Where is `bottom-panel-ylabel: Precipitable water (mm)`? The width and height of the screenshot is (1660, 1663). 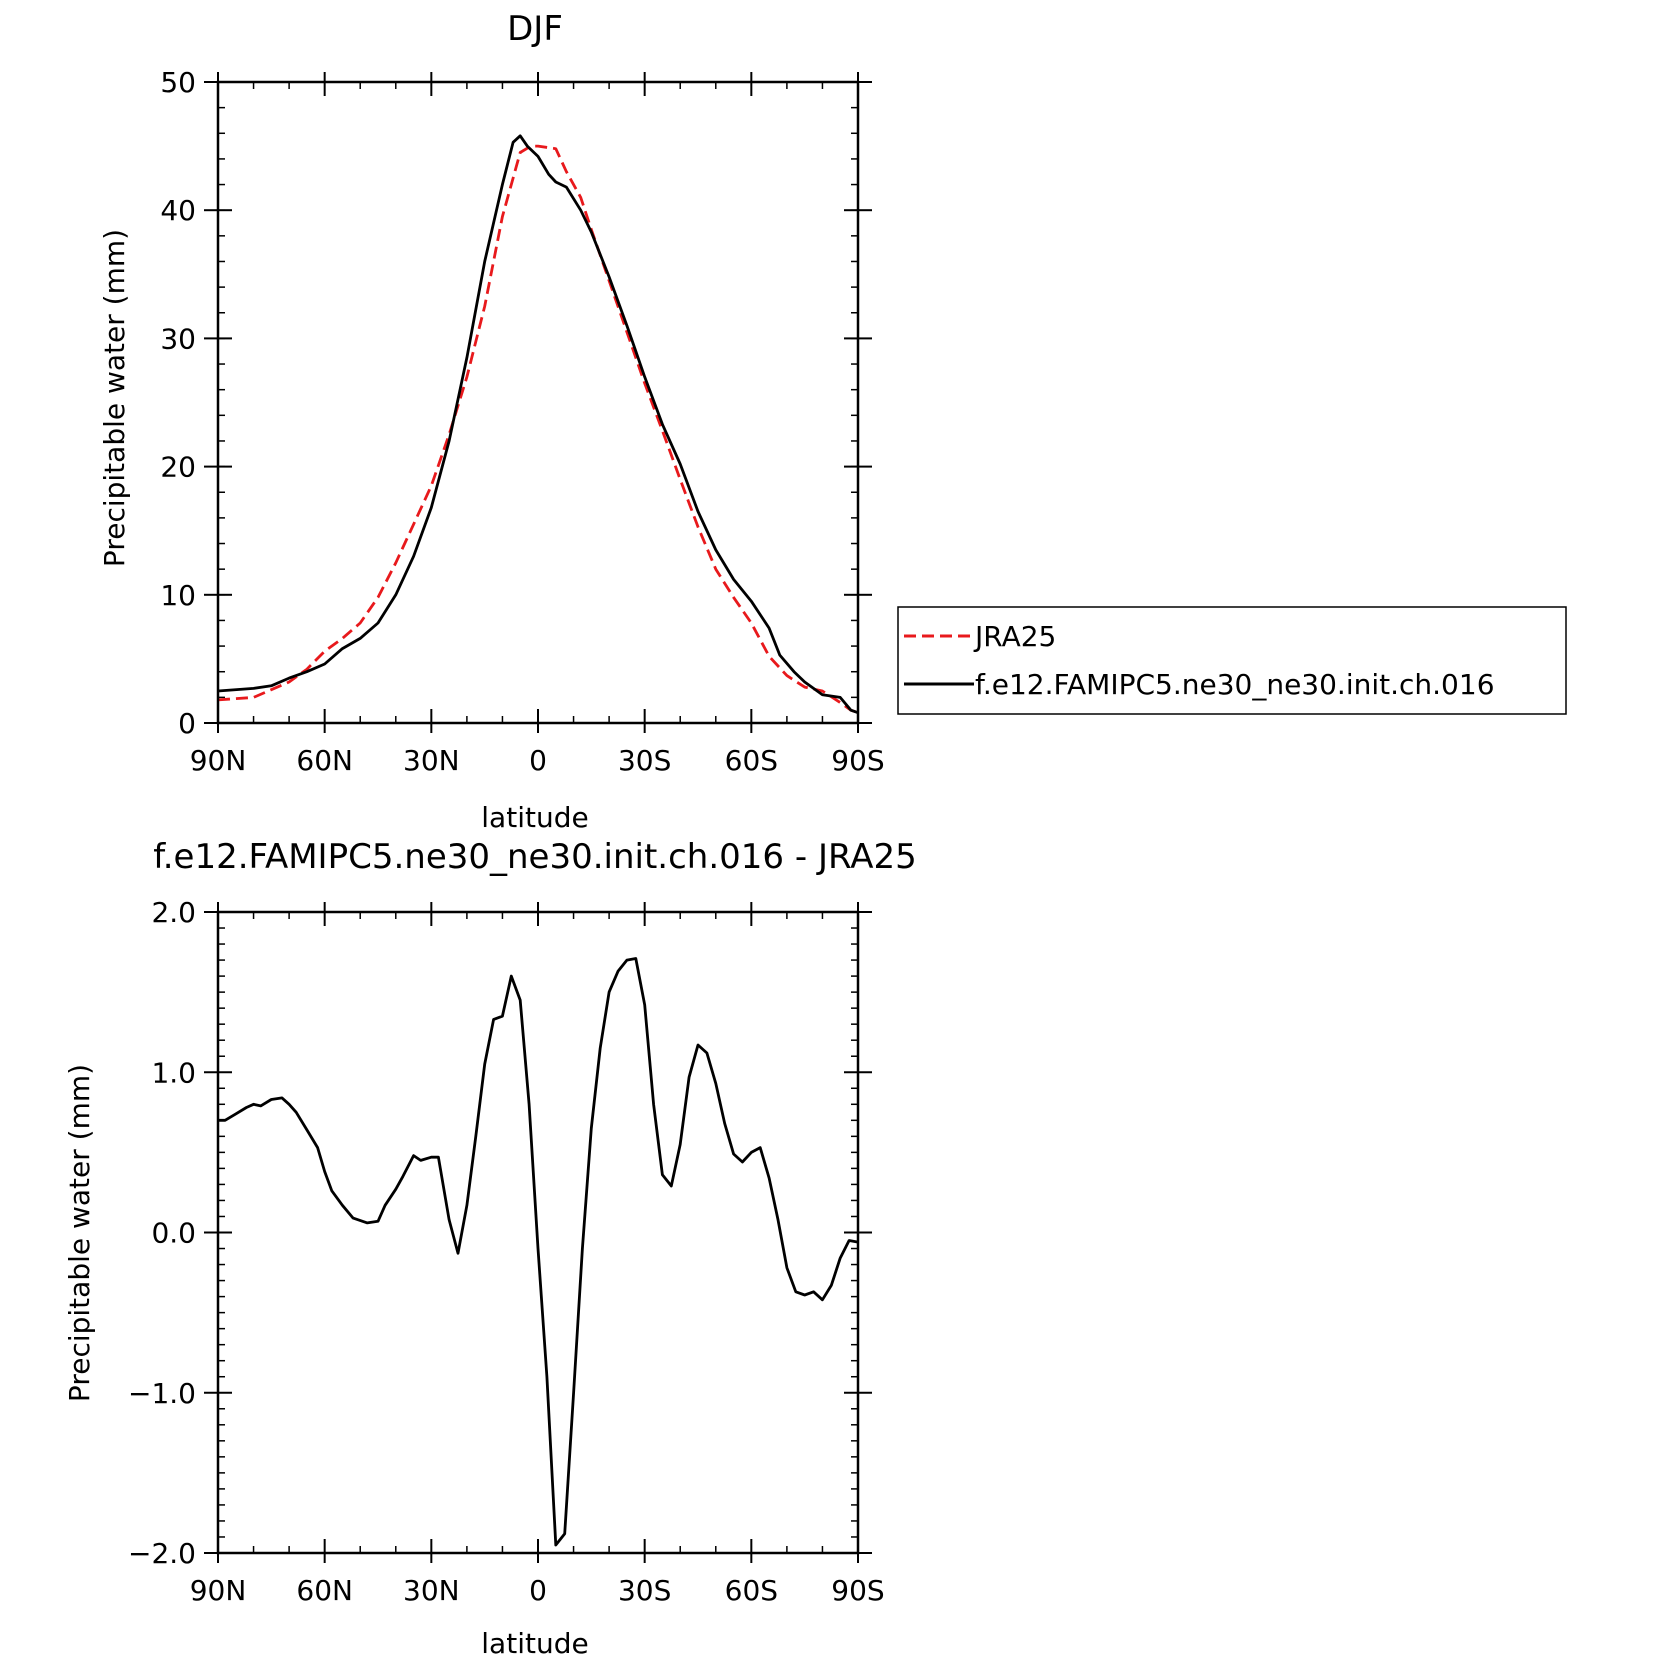 bottom-panel-ylabel: Precipitable water (mm) is located at coordinates (79, 1233).